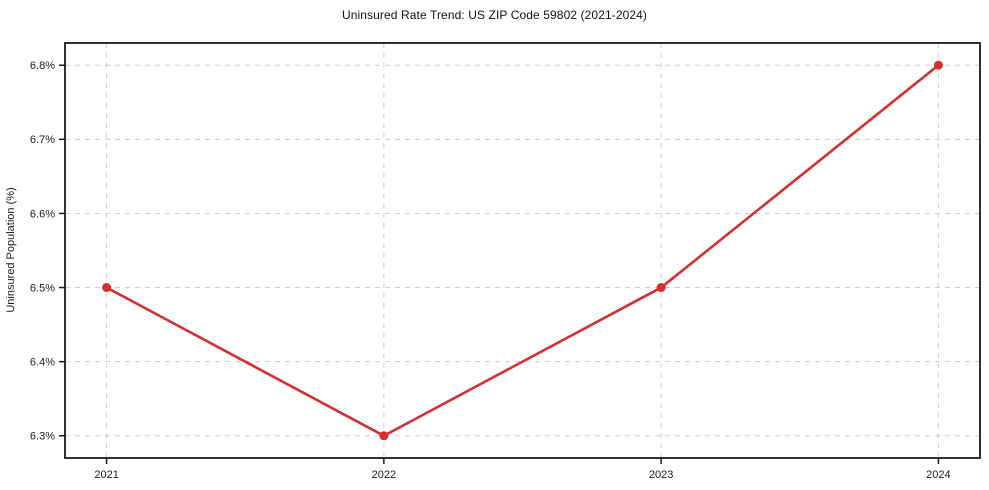 The width and height of the screenshot is (989, 490). Describe the element at coordinates (938, 475) in the screenshot. I see `x-tick-label: 2024` at that location.